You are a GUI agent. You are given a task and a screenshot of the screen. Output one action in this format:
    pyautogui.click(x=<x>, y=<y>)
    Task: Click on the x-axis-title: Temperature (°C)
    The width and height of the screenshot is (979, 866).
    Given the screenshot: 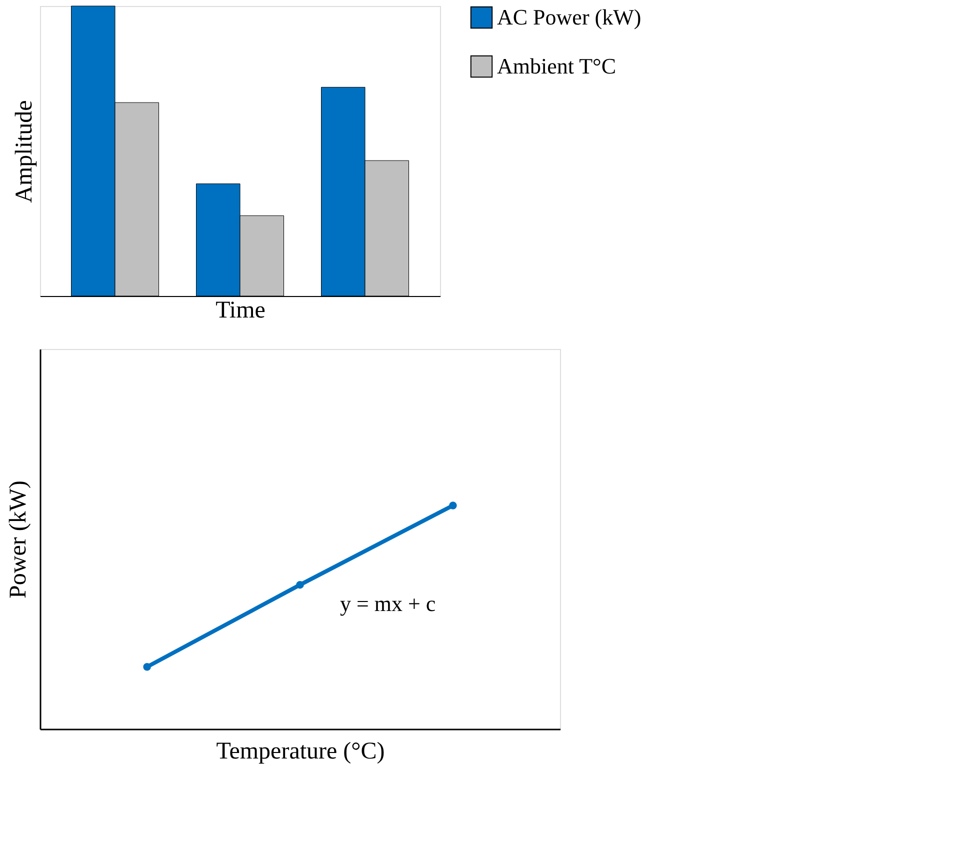 What is the action you would take?
    pyautogui.click(x=300, y=751)
    